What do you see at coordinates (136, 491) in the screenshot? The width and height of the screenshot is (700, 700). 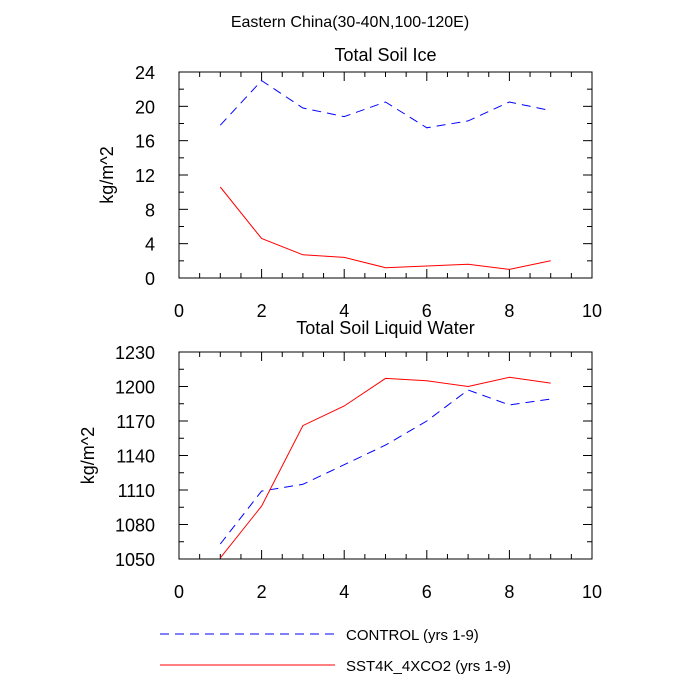 I see `y-tick-label: 1110` at bounding box center [136, 491].